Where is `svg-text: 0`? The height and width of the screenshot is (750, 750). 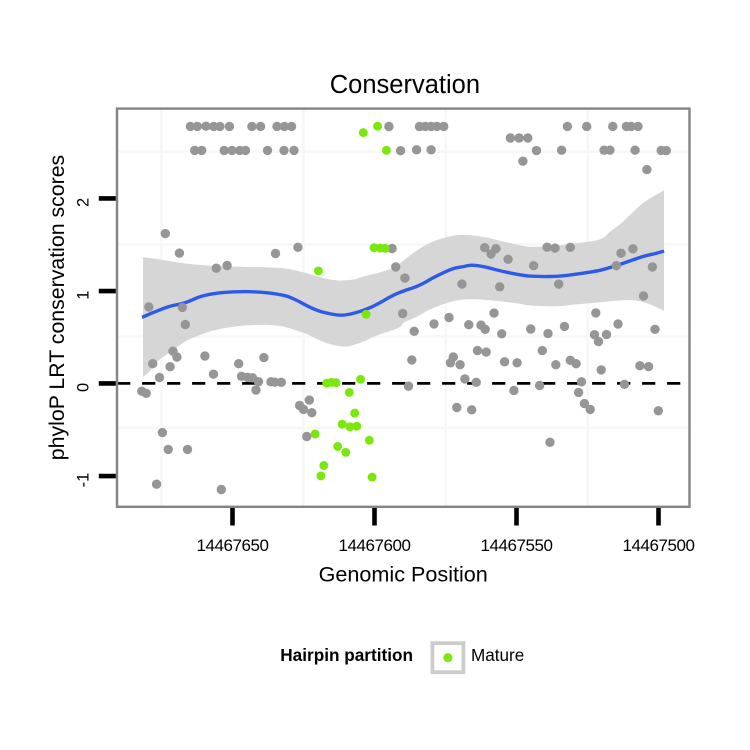 svg-text: 0 is located at coordinates (84, 387).